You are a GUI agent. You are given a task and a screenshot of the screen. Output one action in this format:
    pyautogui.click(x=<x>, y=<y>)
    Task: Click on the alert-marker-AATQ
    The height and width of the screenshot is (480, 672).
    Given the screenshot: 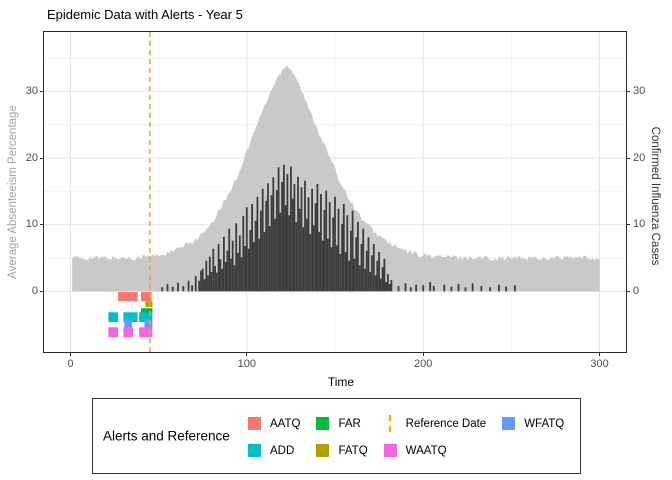 What is the action you would take?
    pyautogui.click(x=128, y=297)
    